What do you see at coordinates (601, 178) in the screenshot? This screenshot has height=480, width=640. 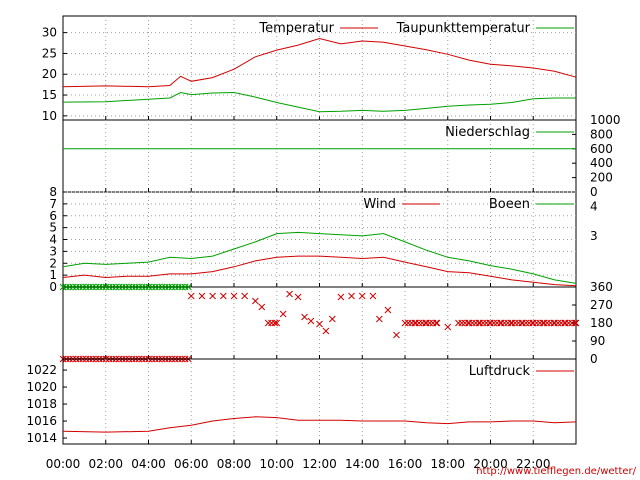 I see `y-tick-label: 200` at bounding box center [601, 178].